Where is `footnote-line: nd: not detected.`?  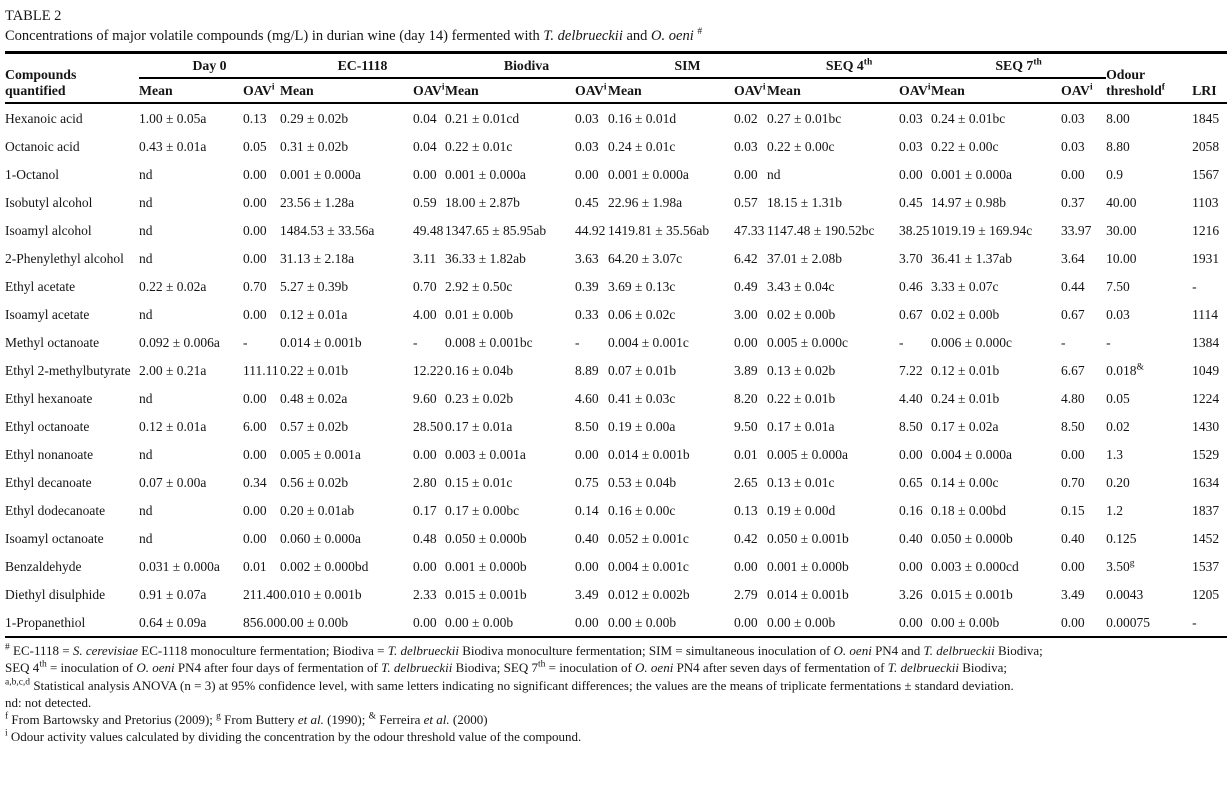
footnote-line: nd: not detected. is located at coordinates (48, 702).